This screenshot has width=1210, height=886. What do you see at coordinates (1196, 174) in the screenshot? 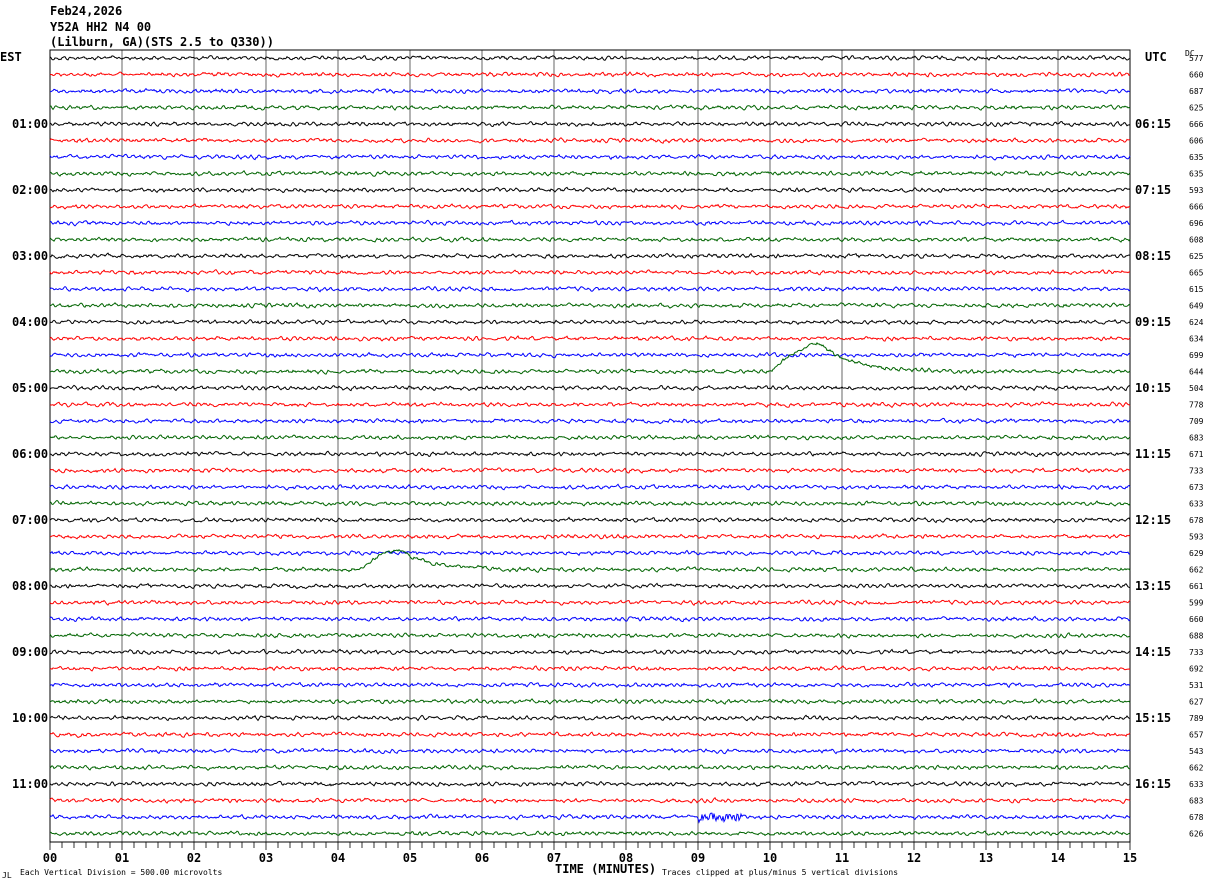
I see `dc-value: 635` at bounding box center [1196, 174].